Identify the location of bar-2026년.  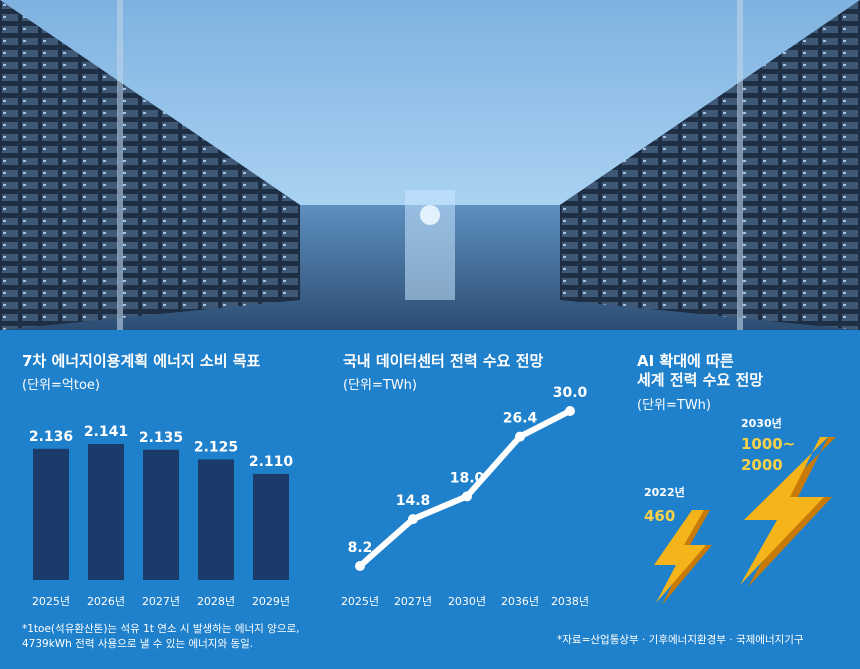
(106, 512).